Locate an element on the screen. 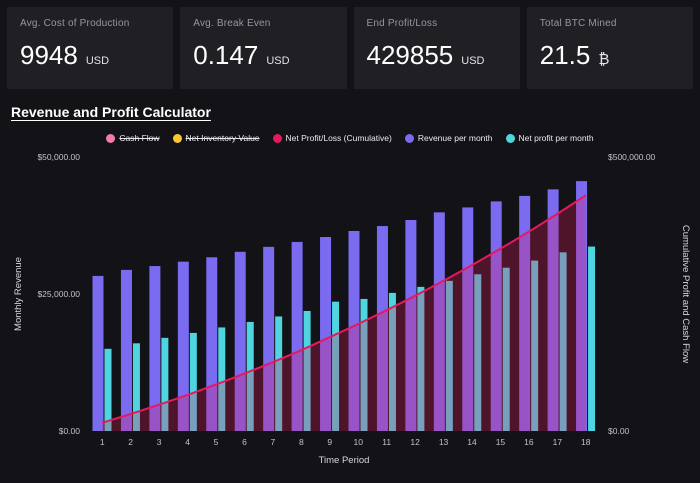 The image size is (700, 483). legend-item: Cash Flow is located at coordinates (133, 138).